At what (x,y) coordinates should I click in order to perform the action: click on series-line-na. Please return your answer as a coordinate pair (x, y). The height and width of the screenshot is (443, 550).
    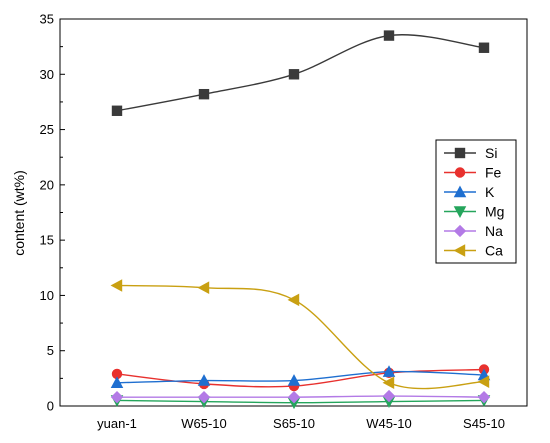
    Looking at the image, I should click on (301, 396).